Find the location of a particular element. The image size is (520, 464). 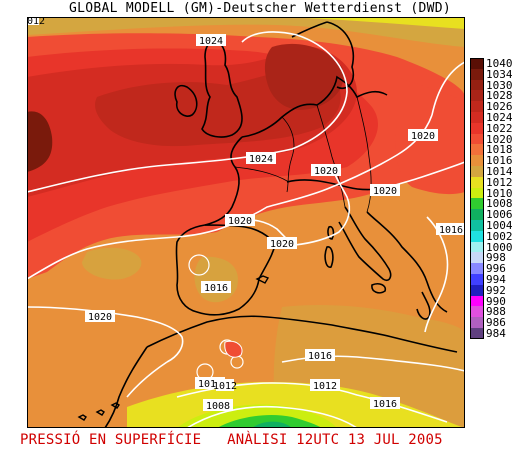

legend-entry: 1012 is located at coordinates (493, 182).